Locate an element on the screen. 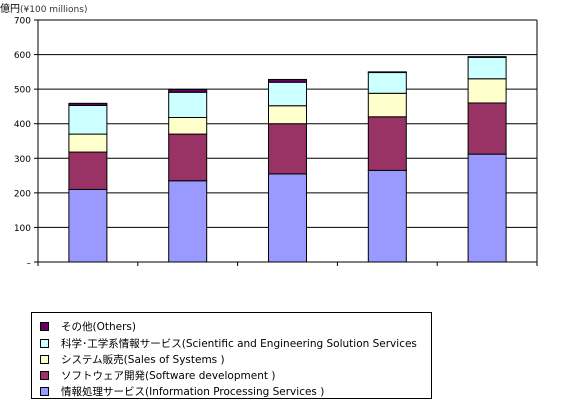 This screenshot has width=573, height=400. legend-swatch-info-processing is located at coordinates (44, 391).